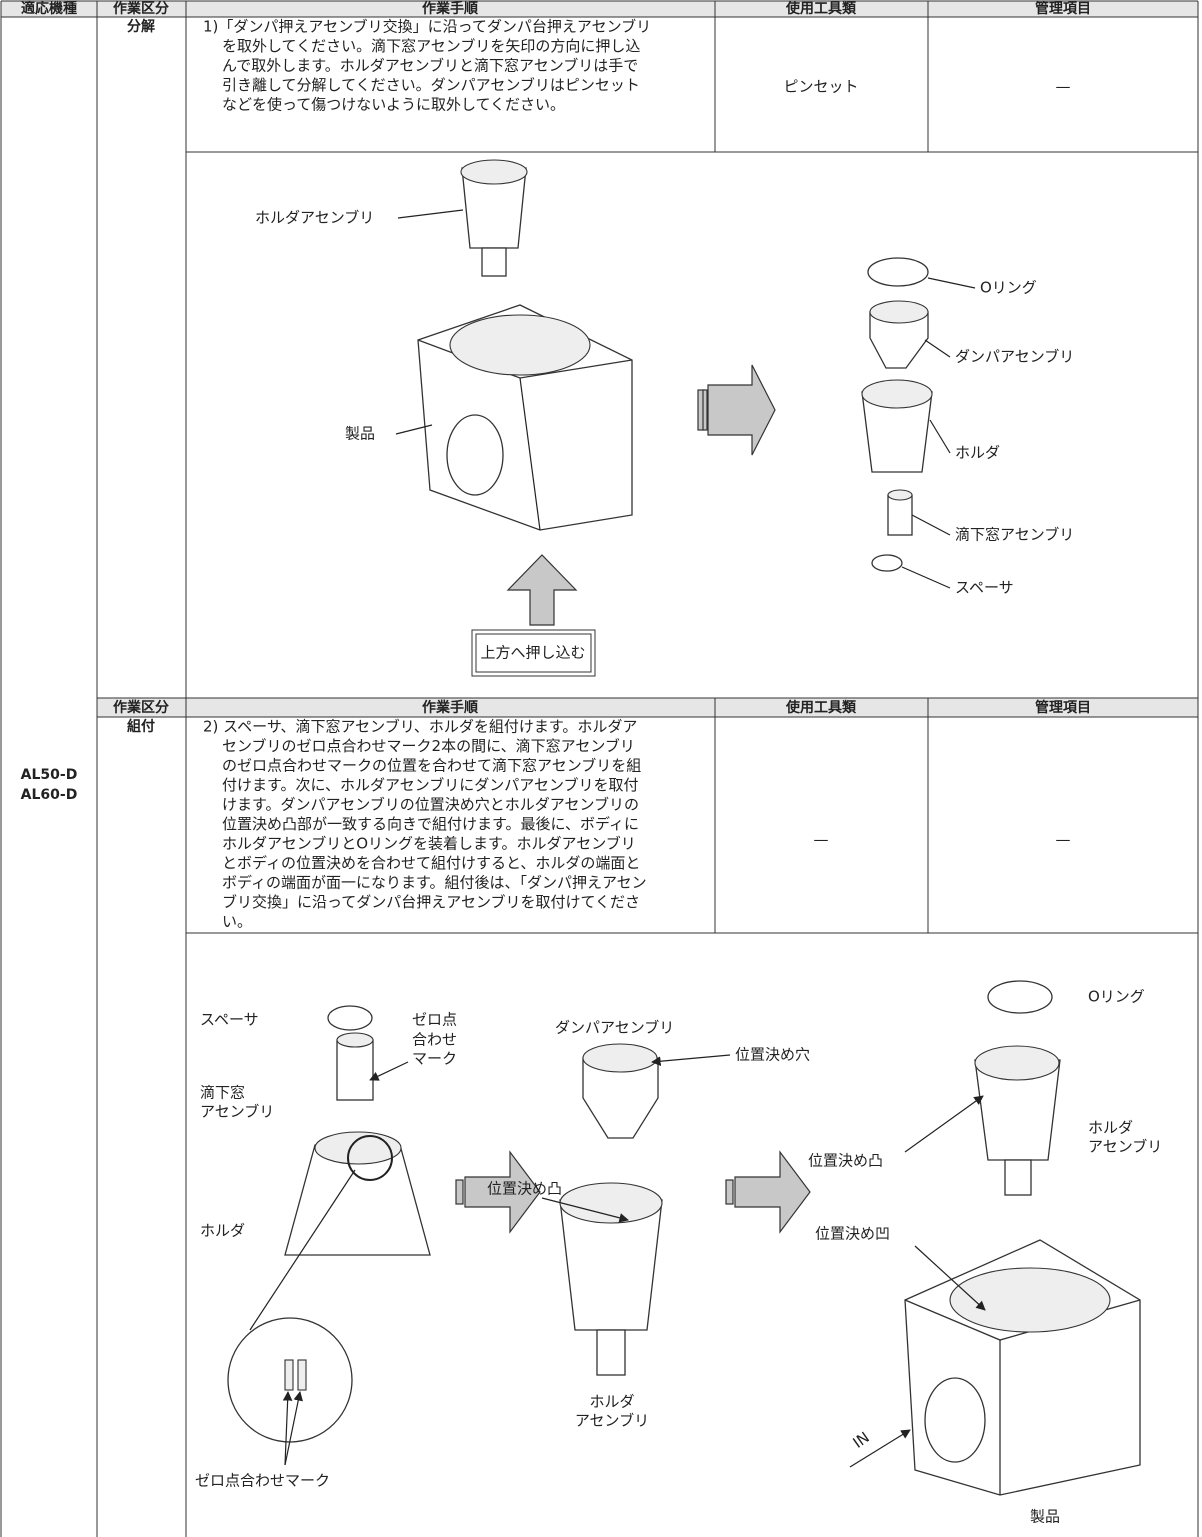 The height and width of the screenshot is (1537, 1202). I want to click on text: ゼロ点, so click(434, 1020).